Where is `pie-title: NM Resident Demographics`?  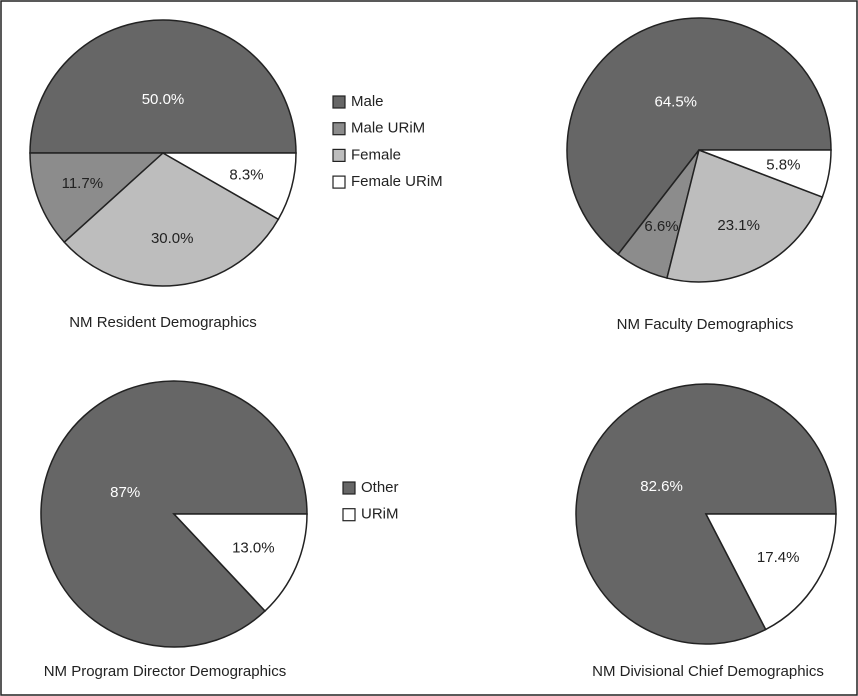
pie-title: NM Resident Demographics is located at coordinates (163, 322).